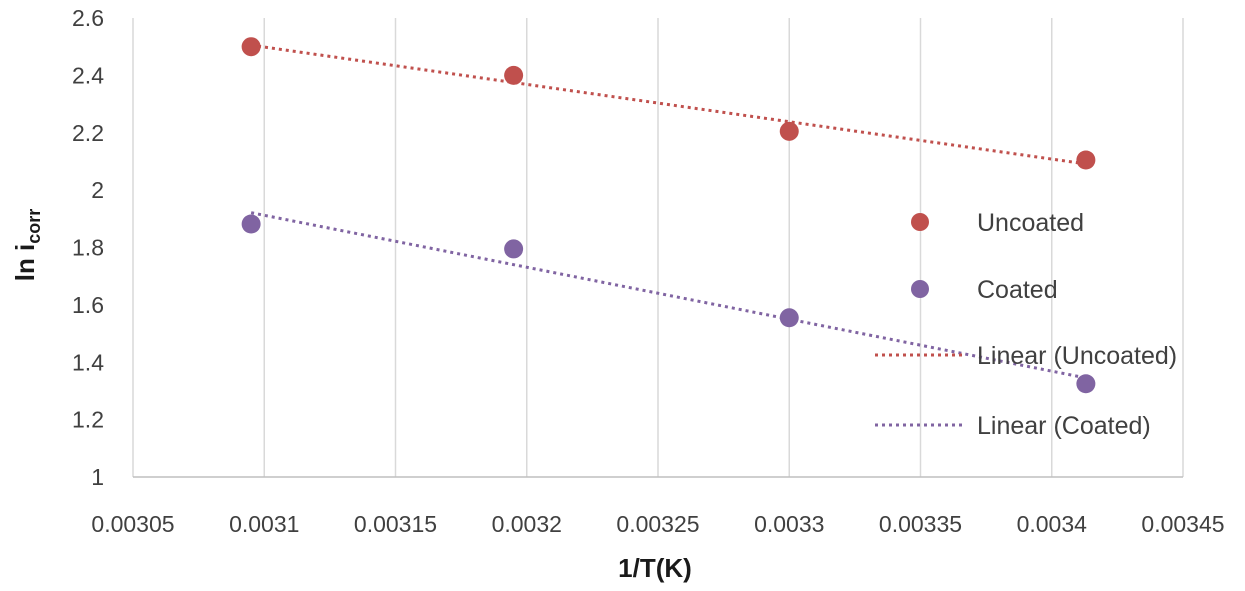 This screenshot has width=1245, height=591. What do you see at coordinates (1017, 290) in the screenshot?
I see `legend-label-coated: Coated` at bounding box center [1017, 290].